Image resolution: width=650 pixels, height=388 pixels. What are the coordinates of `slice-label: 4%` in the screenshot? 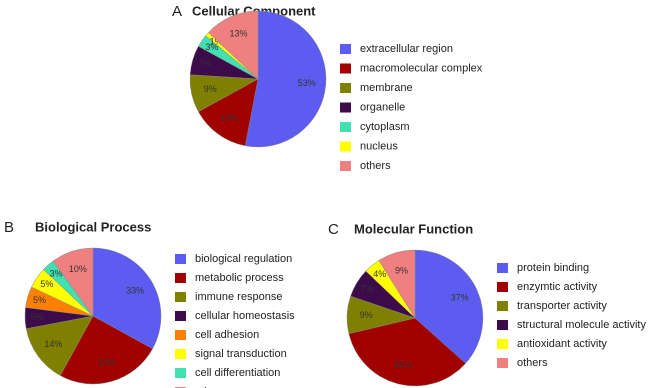 It's located at (379, 274).